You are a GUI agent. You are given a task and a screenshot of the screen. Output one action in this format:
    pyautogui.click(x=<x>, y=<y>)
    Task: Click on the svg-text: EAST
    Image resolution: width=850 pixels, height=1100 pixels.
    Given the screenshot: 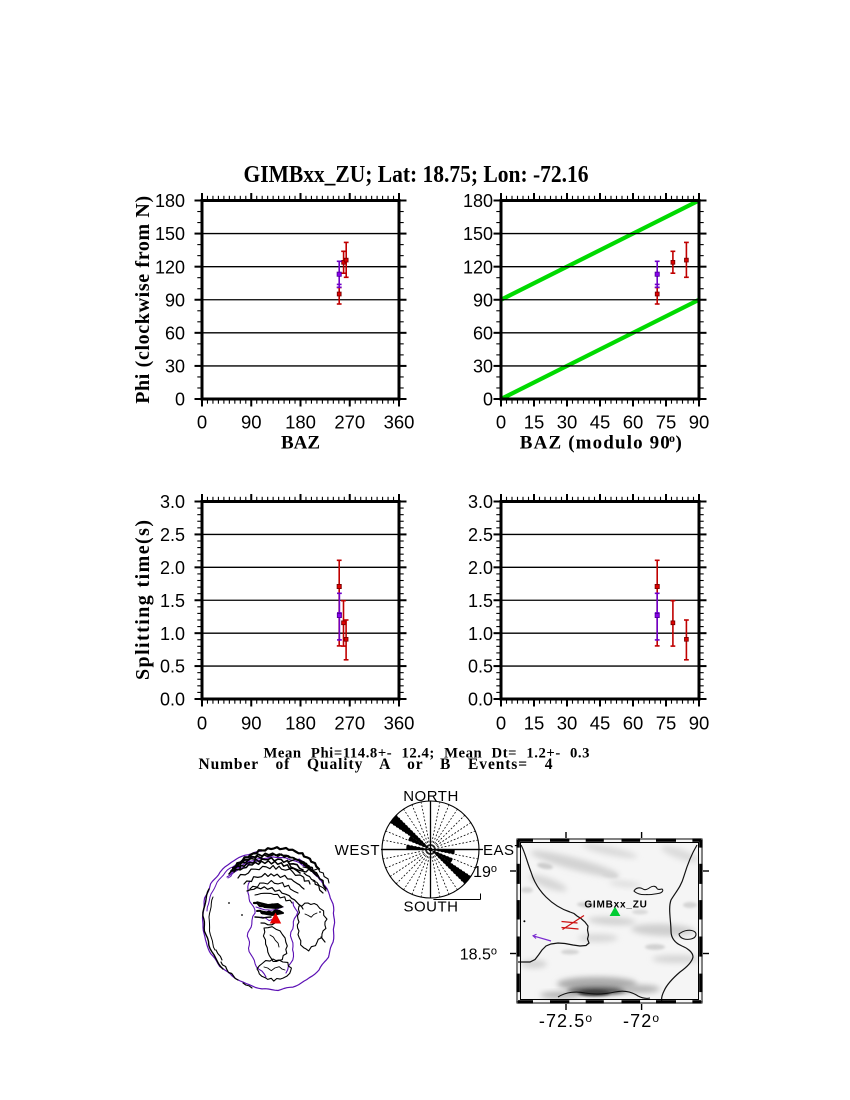 What is the action you would take?
    pyautogui.click(x=503, y=850)
    